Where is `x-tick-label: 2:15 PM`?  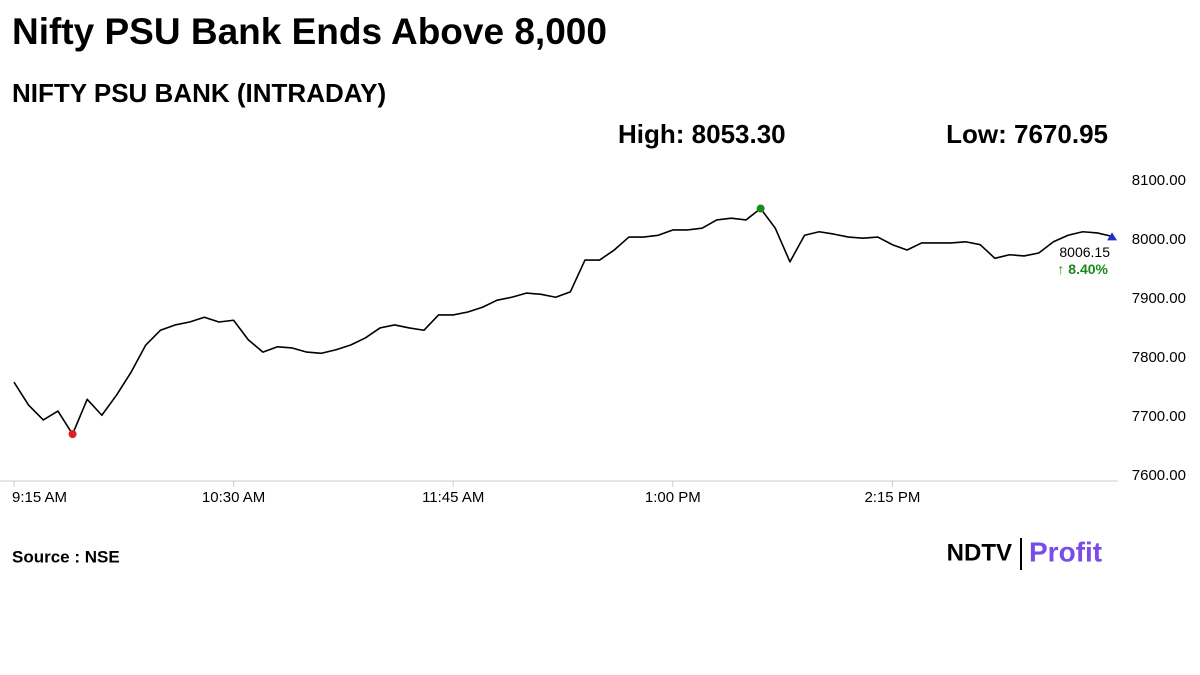 x-tick-label: 2:15 PM is located at coordinates (892, 497).